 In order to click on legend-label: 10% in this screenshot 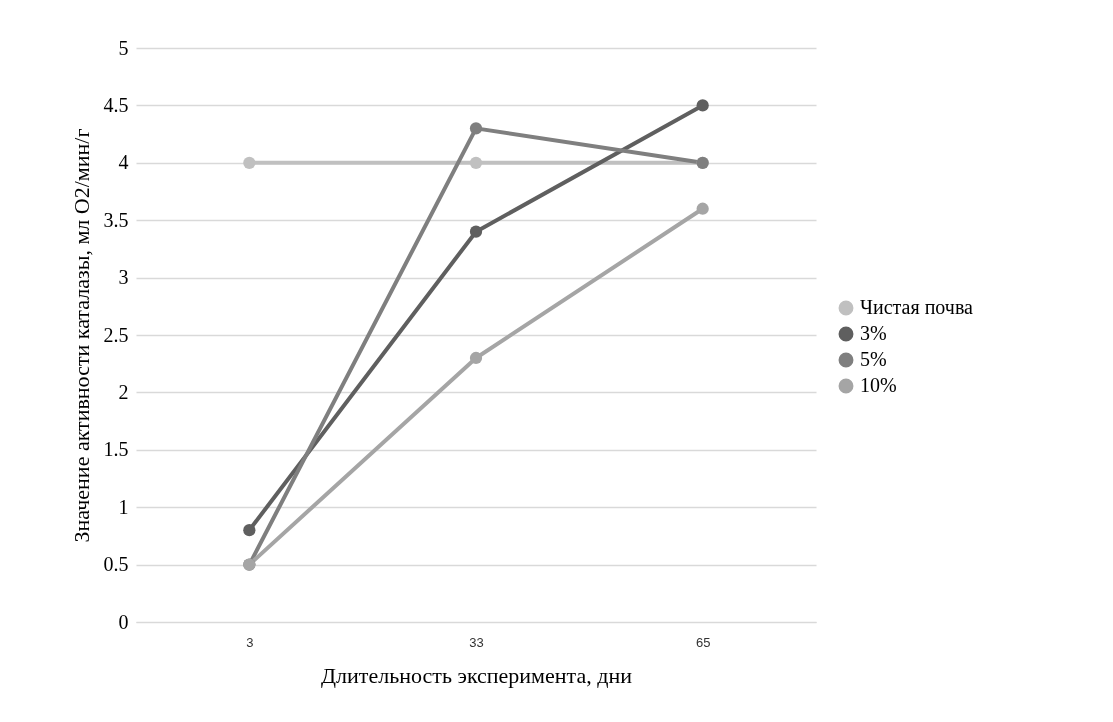, I will do `click(878, 385)`.